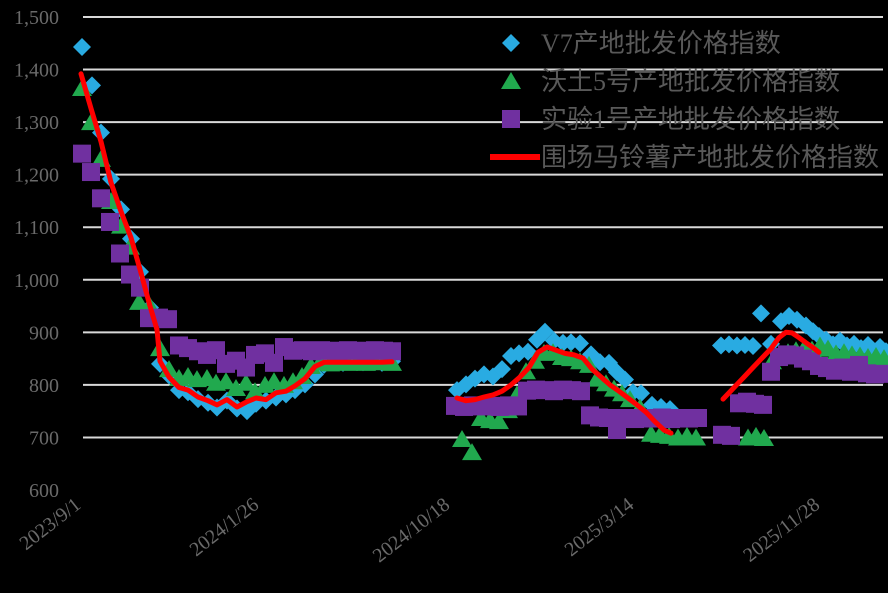 Image resolution: width=888 pixels, height=593 pixels. What do you see at coordinates (44, 491) in the screenshot?
I see `y-axis-tick-label: 600` at bounding box center [44, 491].